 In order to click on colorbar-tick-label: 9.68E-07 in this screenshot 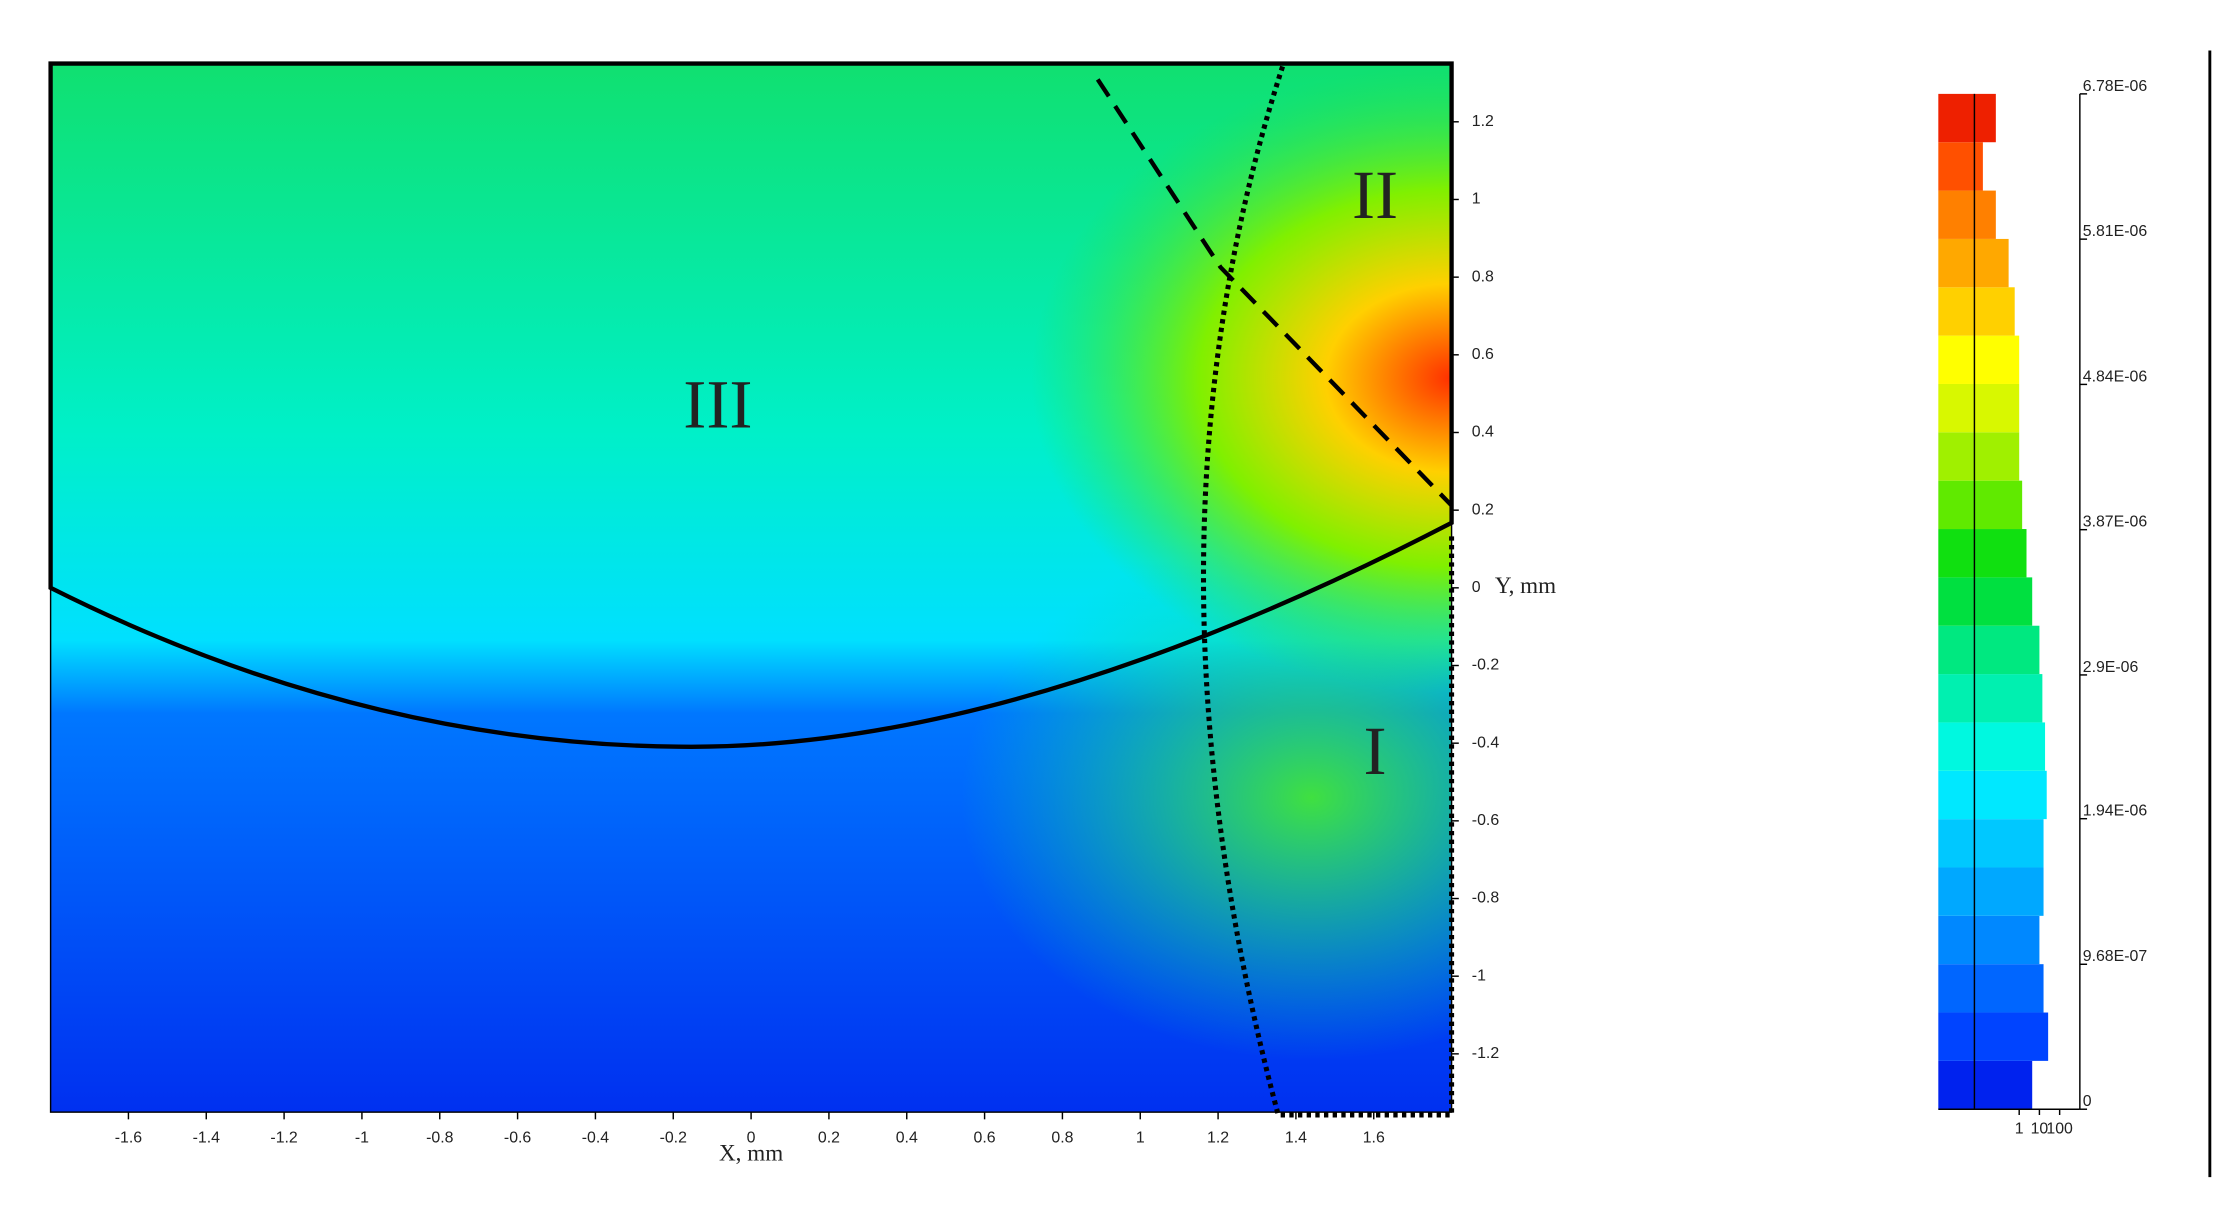, I will do `click(2115, 956)`.